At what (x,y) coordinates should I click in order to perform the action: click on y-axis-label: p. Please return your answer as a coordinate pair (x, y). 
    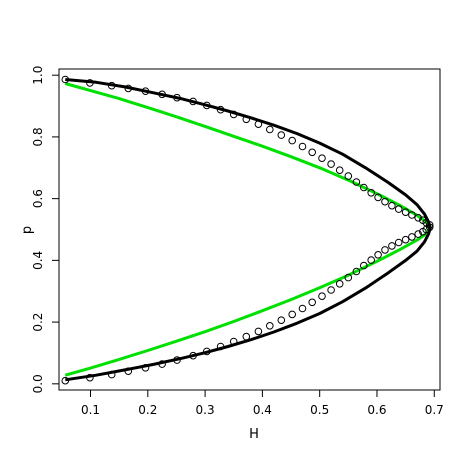
    Looking at the image, I should click on (27, 230).